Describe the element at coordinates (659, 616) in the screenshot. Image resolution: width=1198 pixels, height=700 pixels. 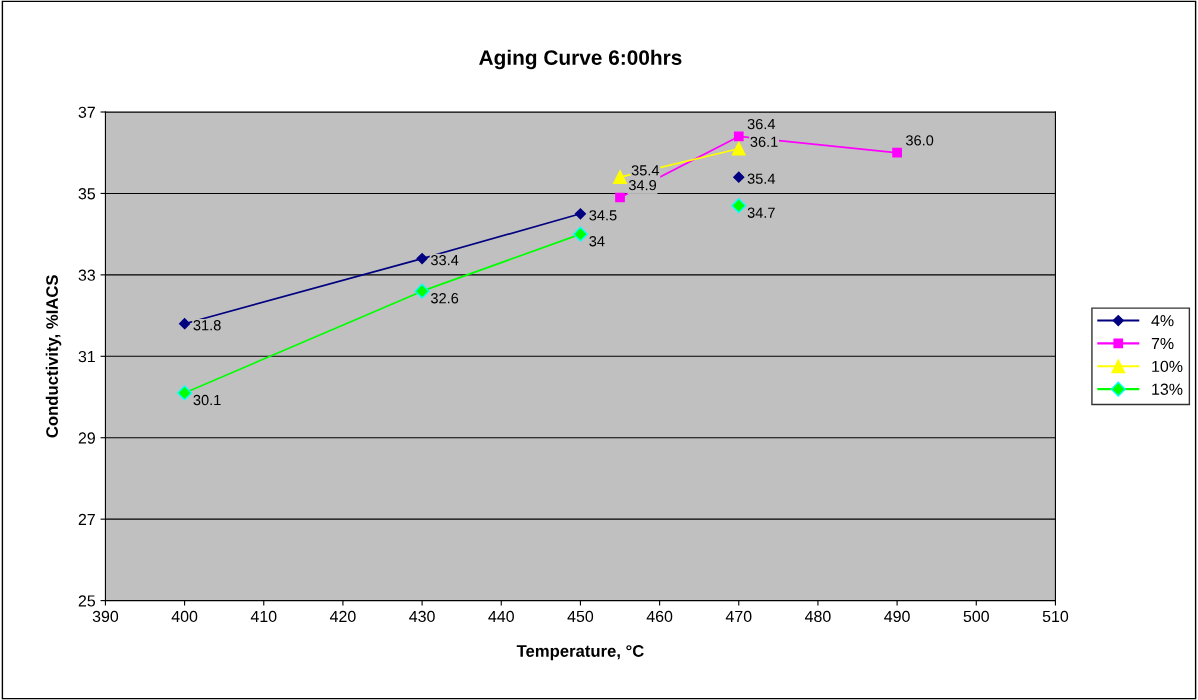
I see `x-tick-label: 460` at that location.